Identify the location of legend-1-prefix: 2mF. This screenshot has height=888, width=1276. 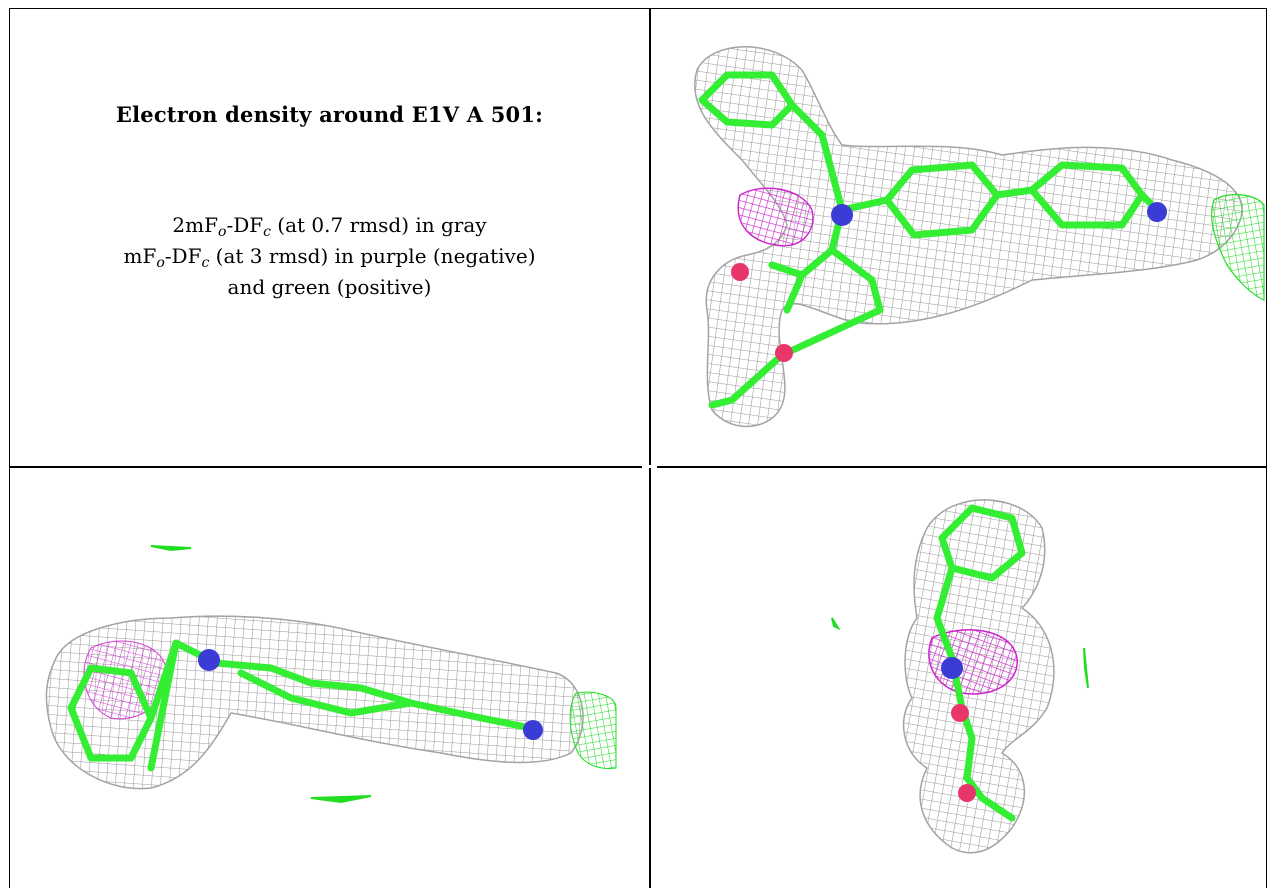
(195, 225).